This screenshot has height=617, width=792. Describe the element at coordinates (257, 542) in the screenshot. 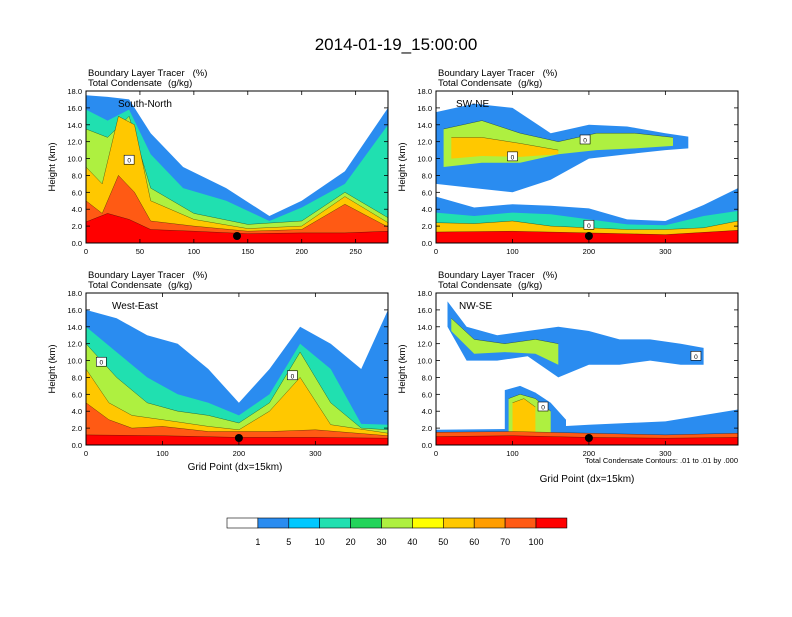

I see `legend-label: 1` at that location.